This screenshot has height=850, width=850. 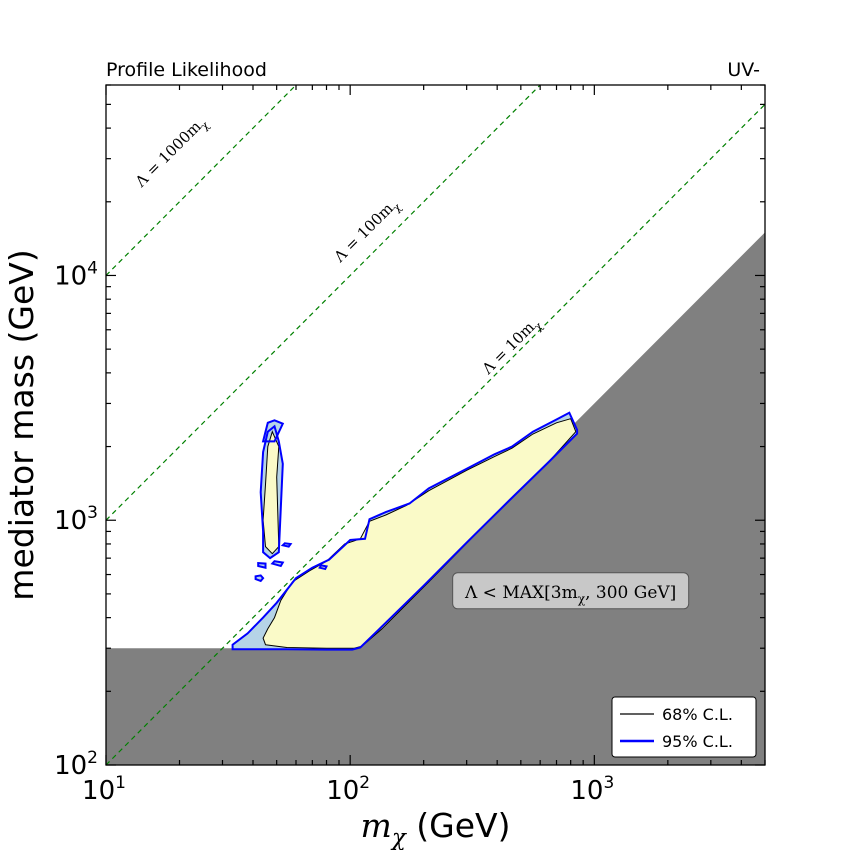 What do you see at coordinates (171, 152) in the screenshot?
I see `reference-line-label-1000: Λ = 1000mχ` at bounding box center [171, 152].